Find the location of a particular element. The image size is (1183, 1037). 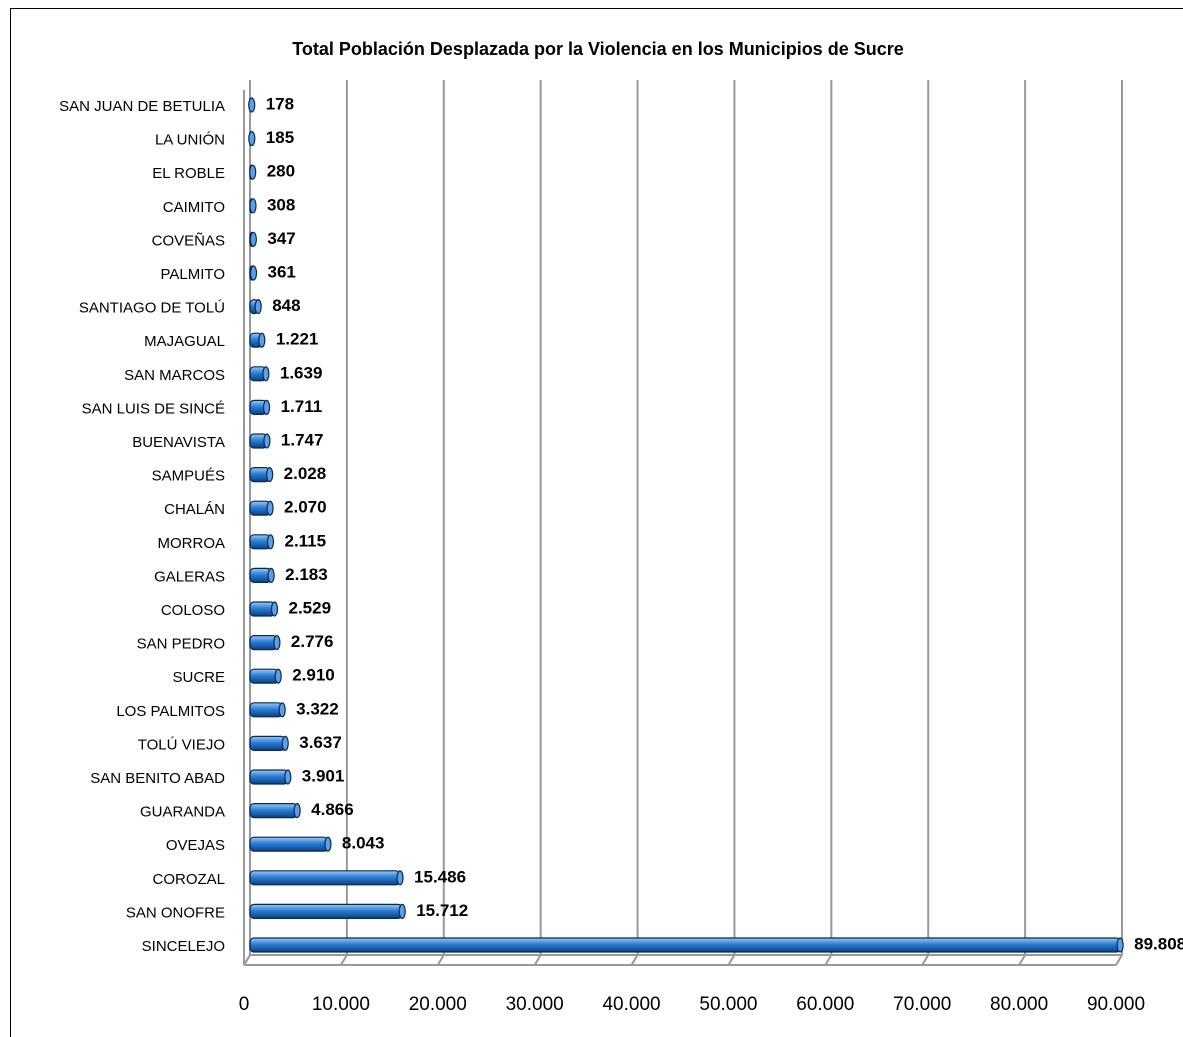

value-label: 2.115 is located at coordinates (305, 540).